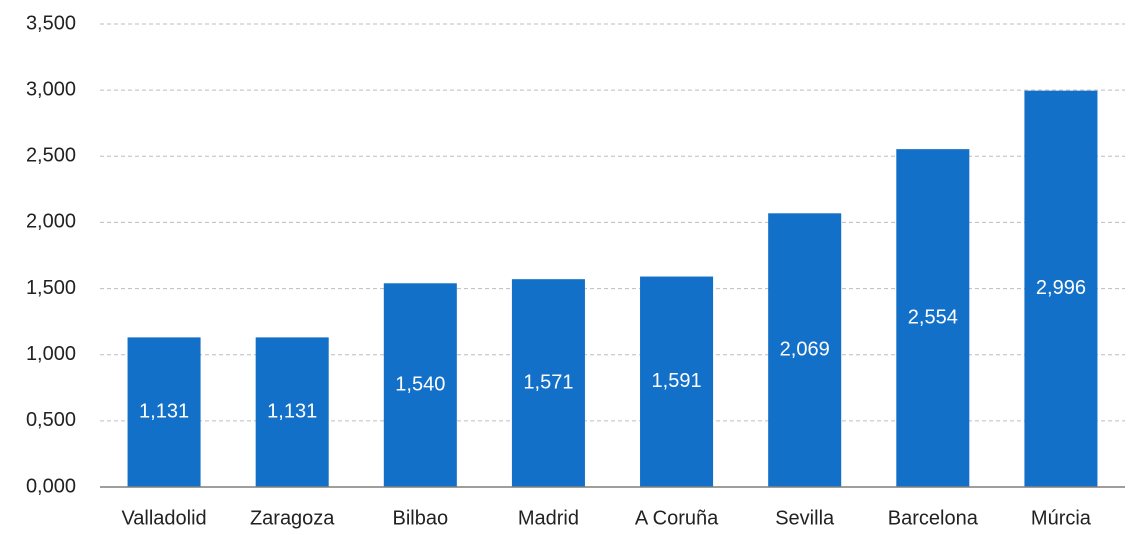 This screenshot has height=535, width=1140. I want to click on x-tick-label: Barcelona, so click(933, 518).